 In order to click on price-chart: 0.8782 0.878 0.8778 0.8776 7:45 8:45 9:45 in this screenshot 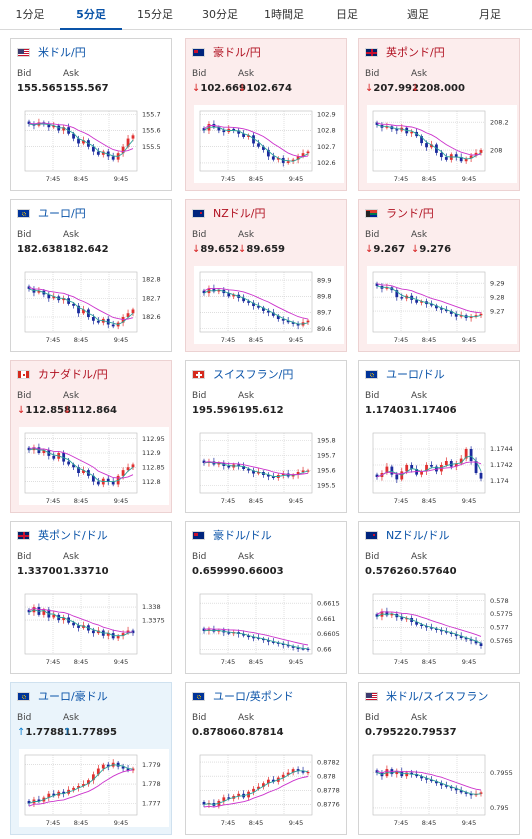, I will do `click(269, 788)`.